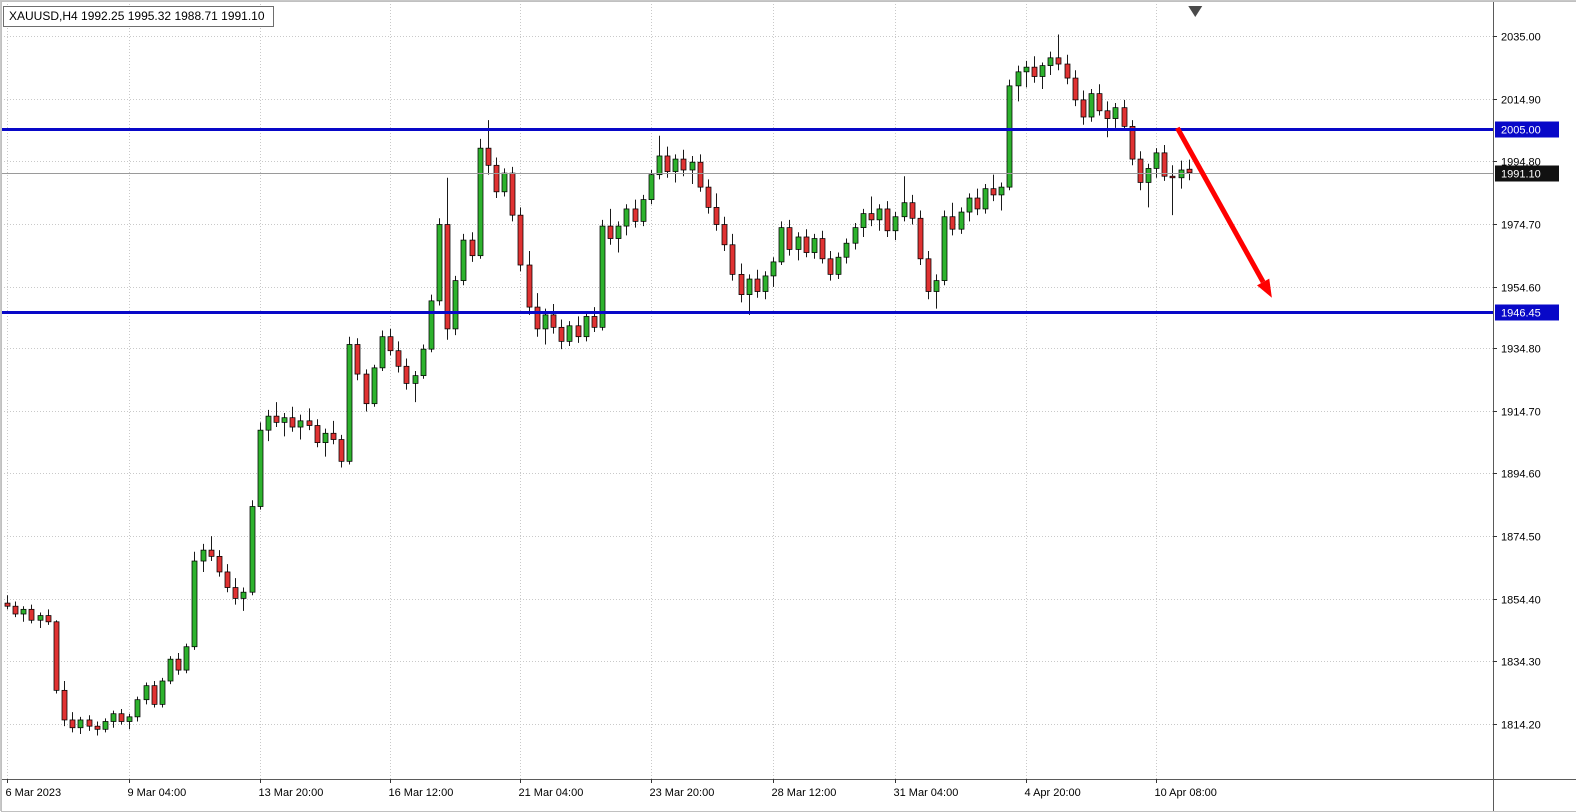  Describe the element at coordinates (1521, 38) in the screenshot. I see `price-axis-label: 2035.00` at that location.